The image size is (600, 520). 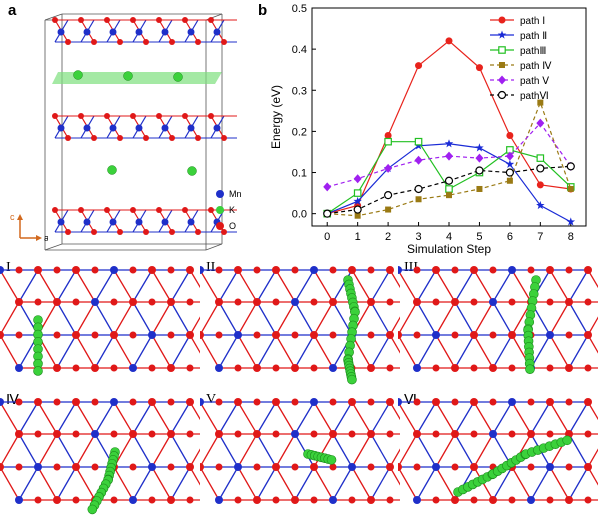 I want to click on x-tick-label: 1, so click(x=358, y=237).